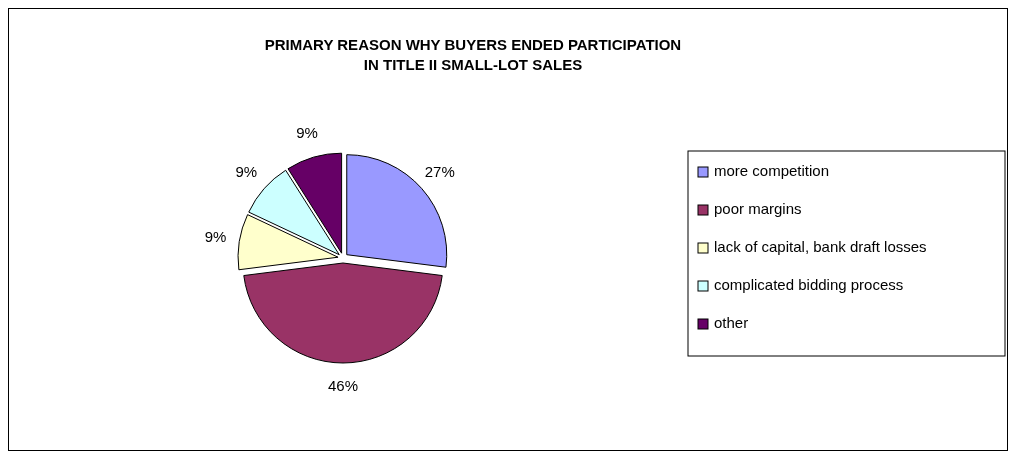 The image size is (1018, 459). Describe the element at coordinates (809, 284) in the screenshot. I see `legend-label: complicated bidding process` at that location.